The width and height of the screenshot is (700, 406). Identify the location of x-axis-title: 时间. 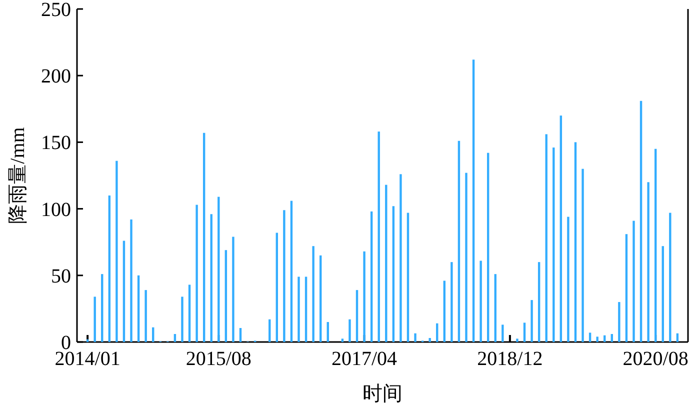
(382, 394).